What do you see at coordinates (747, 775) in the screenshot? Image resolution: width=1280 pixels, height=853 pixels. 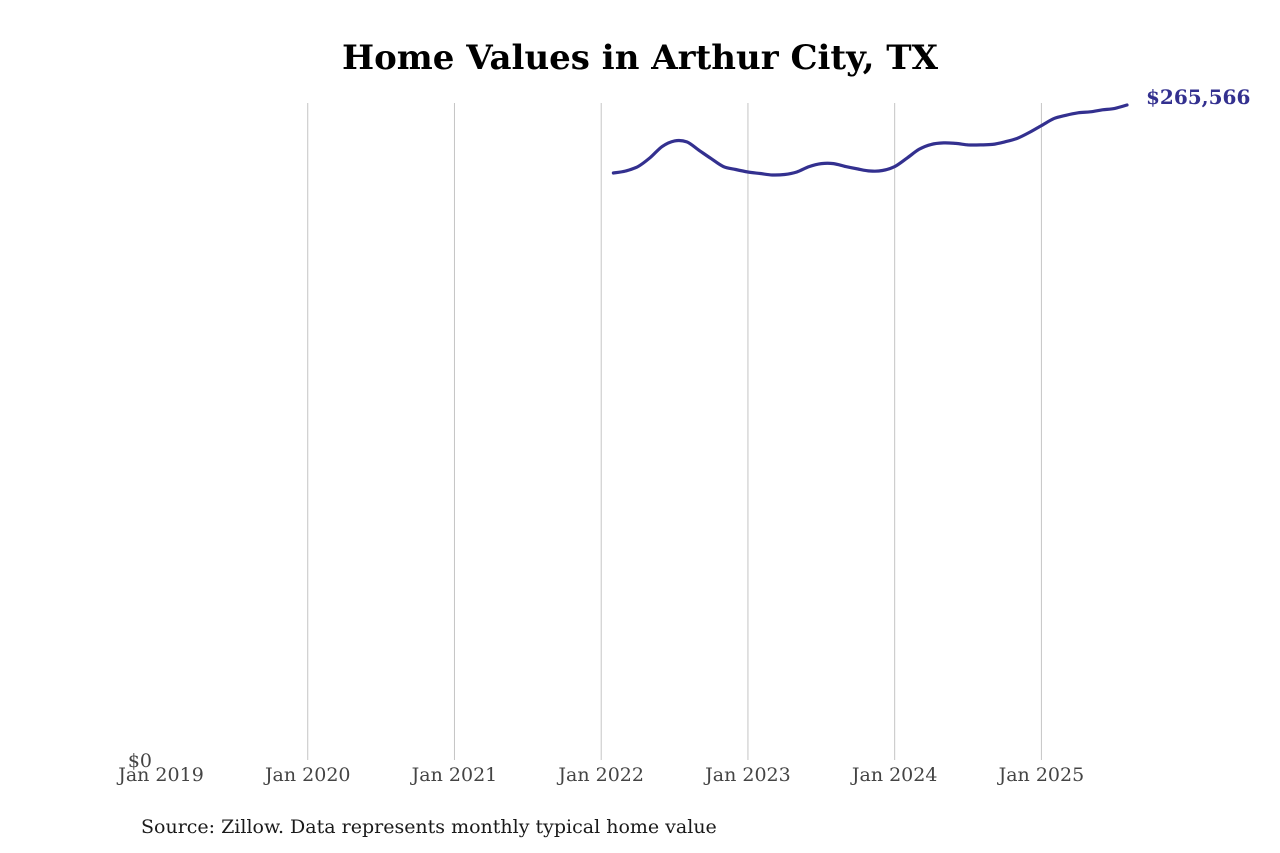 I see `x-tick-label: Jan 2023` at bounding box center [747, 775].